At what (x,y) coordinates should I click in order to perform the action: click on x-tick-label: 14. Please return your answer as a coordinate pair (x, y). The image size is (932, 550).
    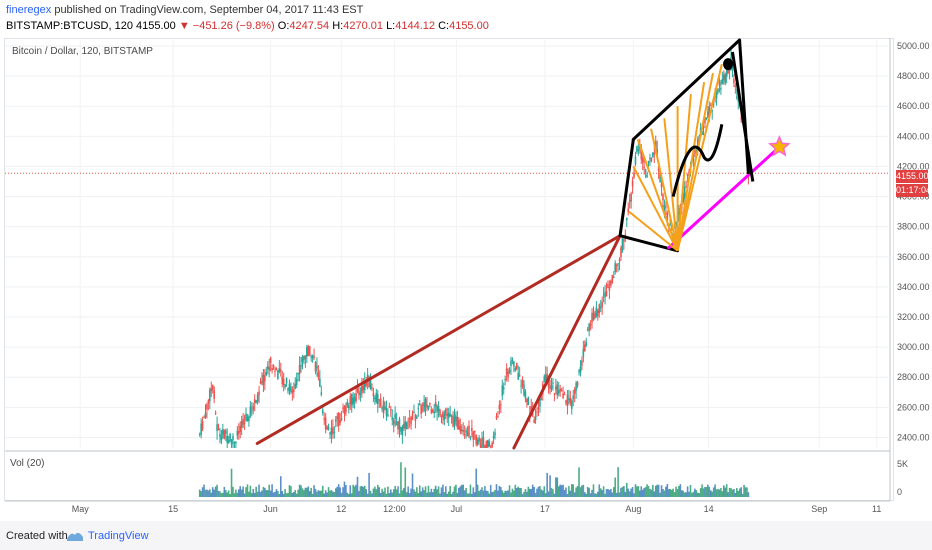
    Looking at the image, I should click on (709, 509).